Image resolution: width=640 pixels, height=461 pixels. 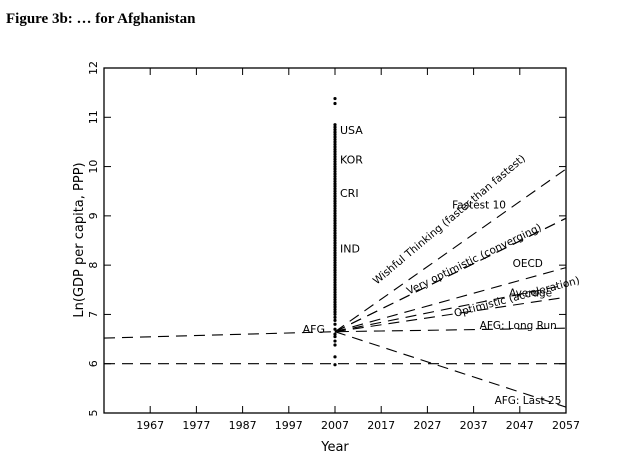 I want to click on point-label: IND, so click(x=350, y=248).